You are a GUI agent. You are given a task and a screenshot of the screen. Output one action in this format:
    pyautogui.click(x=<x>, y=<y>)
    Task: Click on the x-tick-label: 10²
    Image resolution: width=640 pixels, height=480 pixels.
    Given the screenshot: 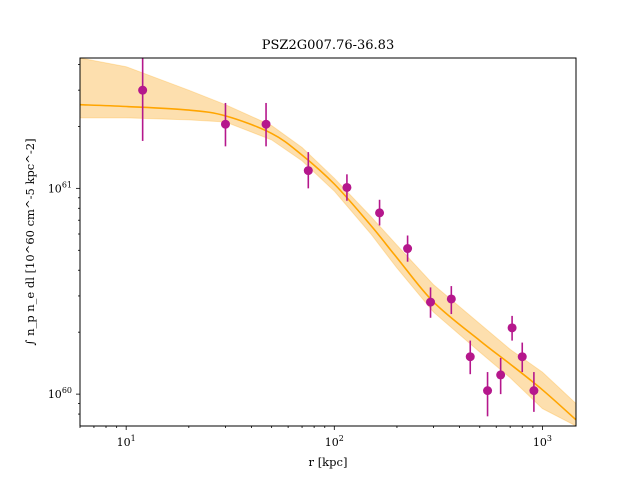 What is the action you would take?
    pyautogui.click(x=334, y=441)
    